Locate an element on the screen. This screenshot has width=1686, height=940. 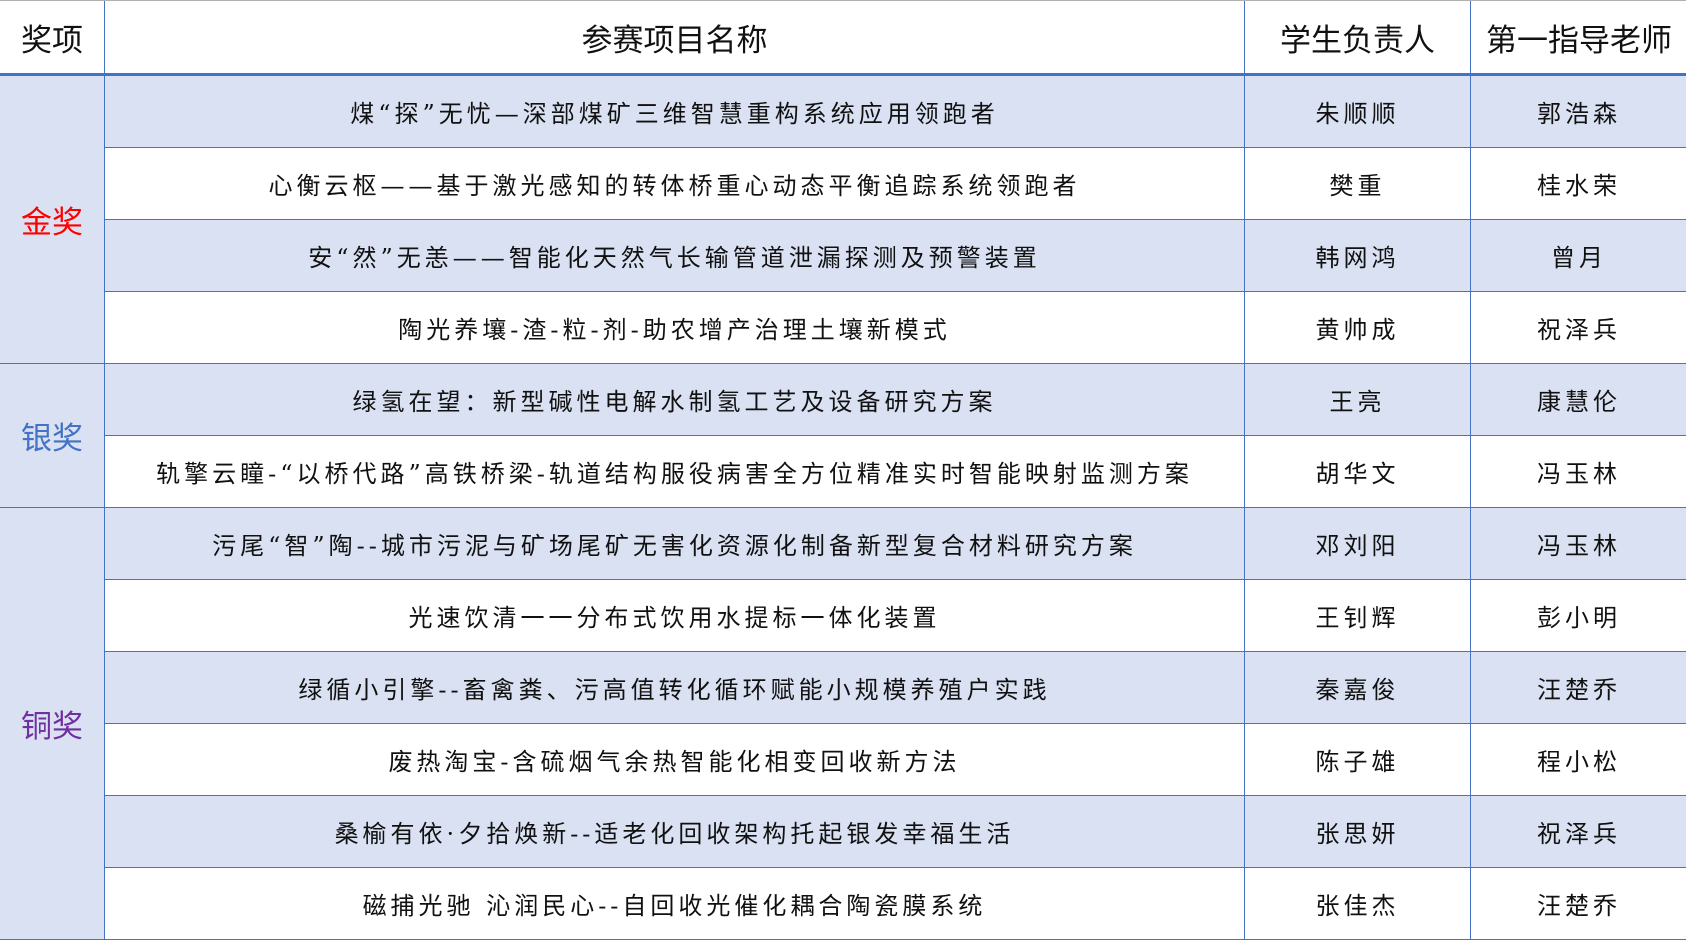
project-cell: 绿循小引擎--畜禽粪、污高值转化循环赋能小规模养殖户实践 is located at coordinates (675, 688).